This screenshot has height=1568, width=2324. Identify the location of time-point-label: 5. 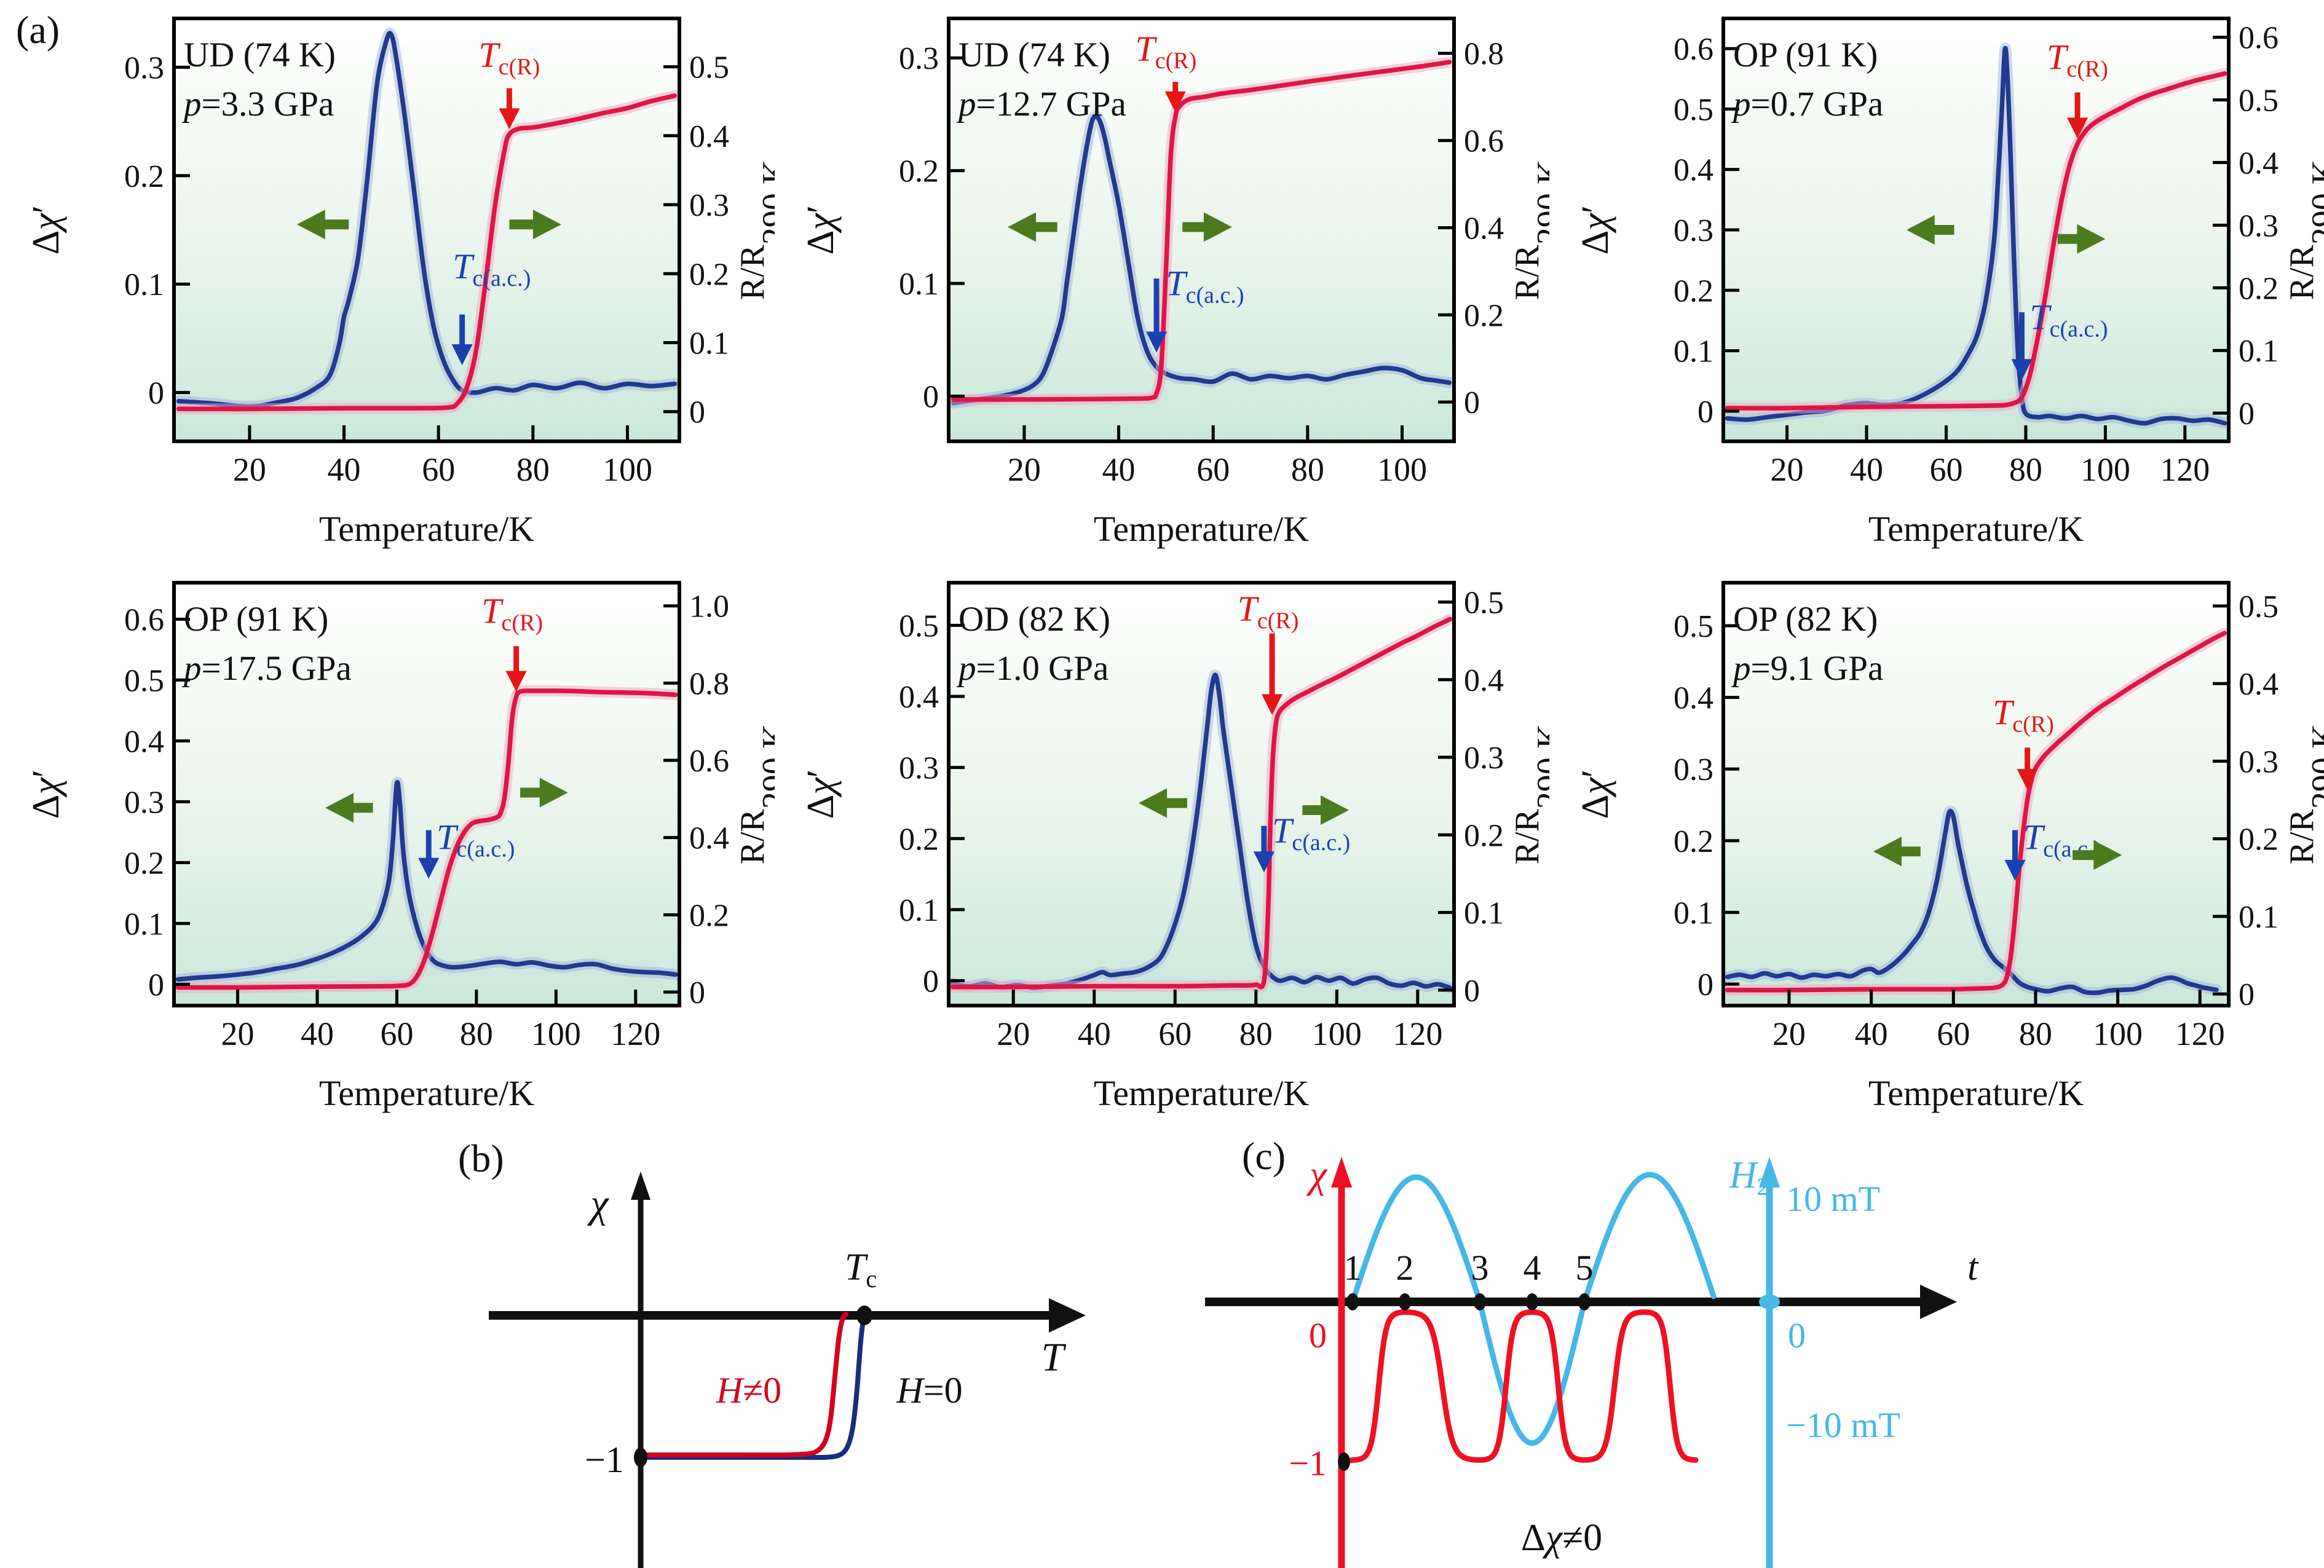
(1585, 1268).